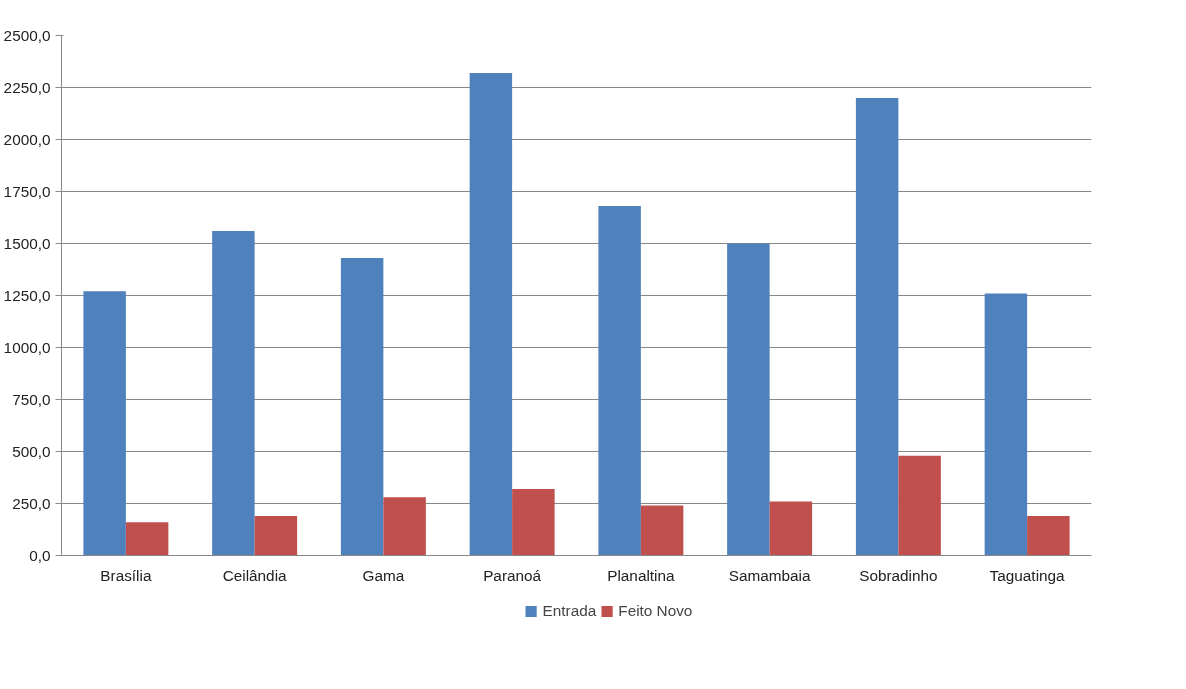 The width and height of the screenshot is (1186, 689). I want to click on y-tick-label: 250,0, so click(31, 503).